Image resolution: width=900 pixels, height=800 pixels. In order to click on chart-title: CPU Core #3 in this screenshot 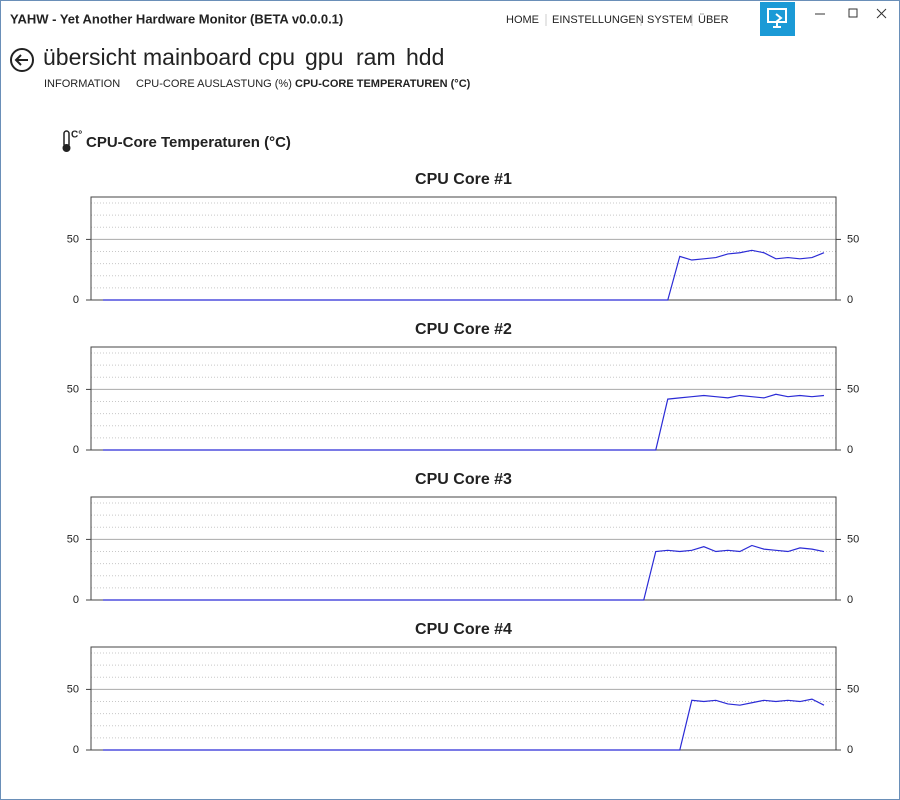, I will do `click(463, 479)`.